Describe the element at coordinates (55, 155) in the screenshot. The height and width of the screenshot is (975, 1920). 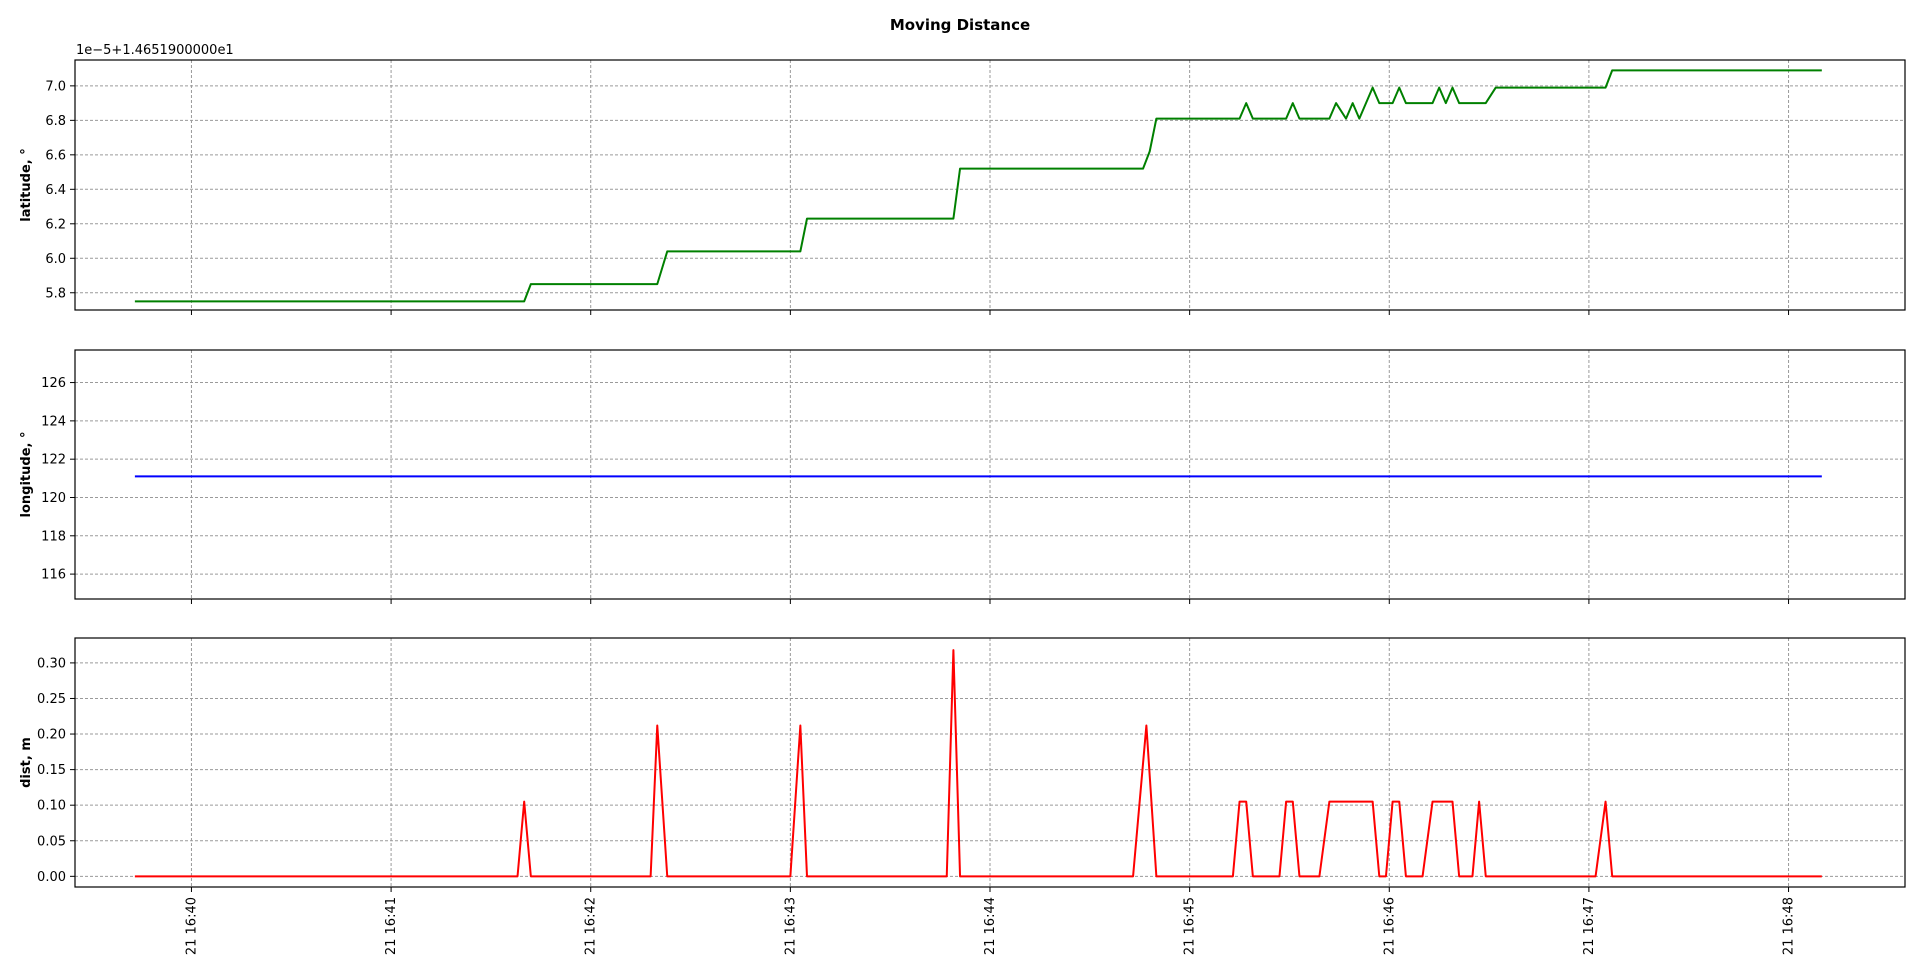
I see `y-tick-label: 6.6` at that location.